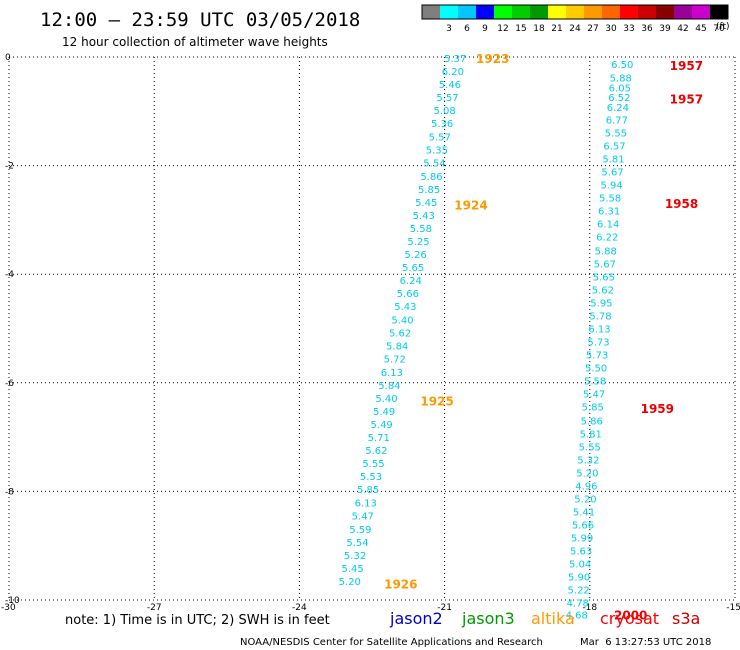 This screenshot has height=650, width=740. I want to click on legend-item-jason3: jason3, so click(488, 618).